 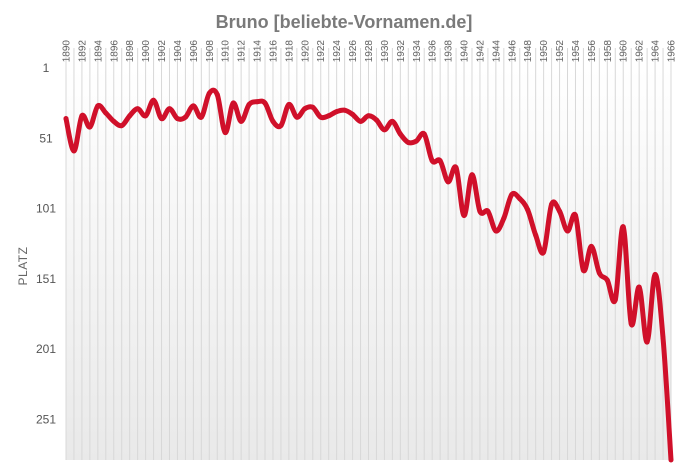 What do you see at coordinates (624, 51) in the screenshot?
I see `x-tick-label: 1960` at bounding box center [624, 51].